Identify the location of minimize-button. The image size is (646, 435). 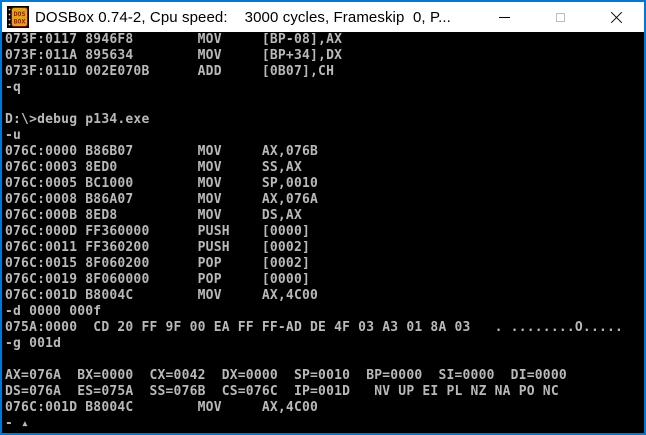
(504, 17).